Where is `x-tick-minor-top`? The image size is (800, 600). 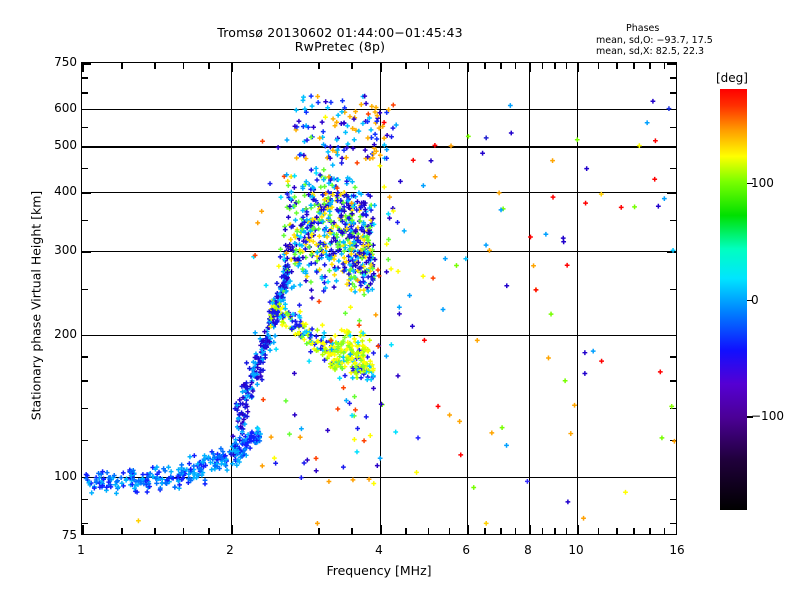 x-tick-minor-top is located at coordinates (543, 66).